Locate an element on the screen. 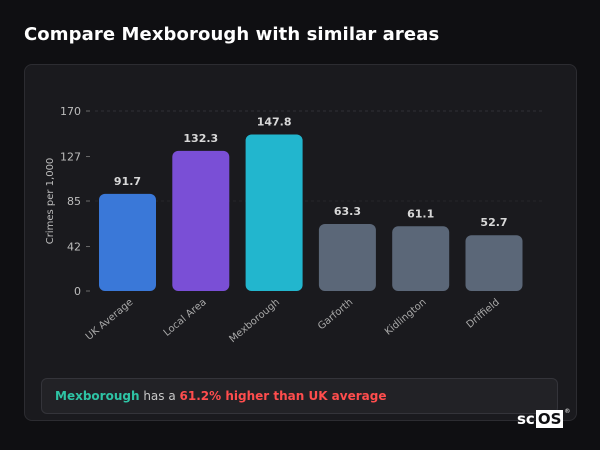 The height and width of the screenshot is (450, 600). logo-text-os: OS is located at coordinates (549, 419).